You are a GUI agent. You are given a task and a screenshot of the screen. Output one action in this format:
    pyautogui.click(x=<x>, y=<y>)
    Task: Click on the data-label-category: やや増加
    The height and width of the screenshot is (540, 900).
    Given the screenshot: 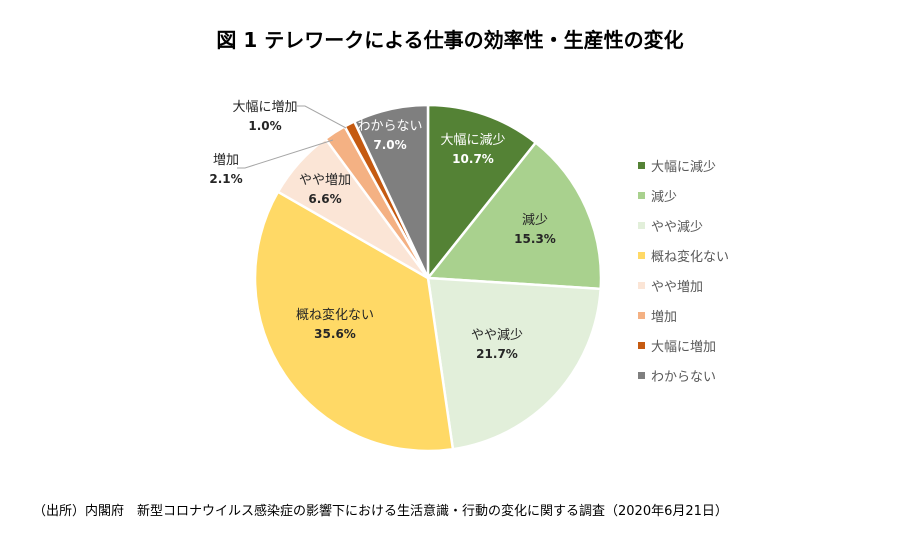 What is the action you would take?
    pyautogui.click(x=325, y=180)
    